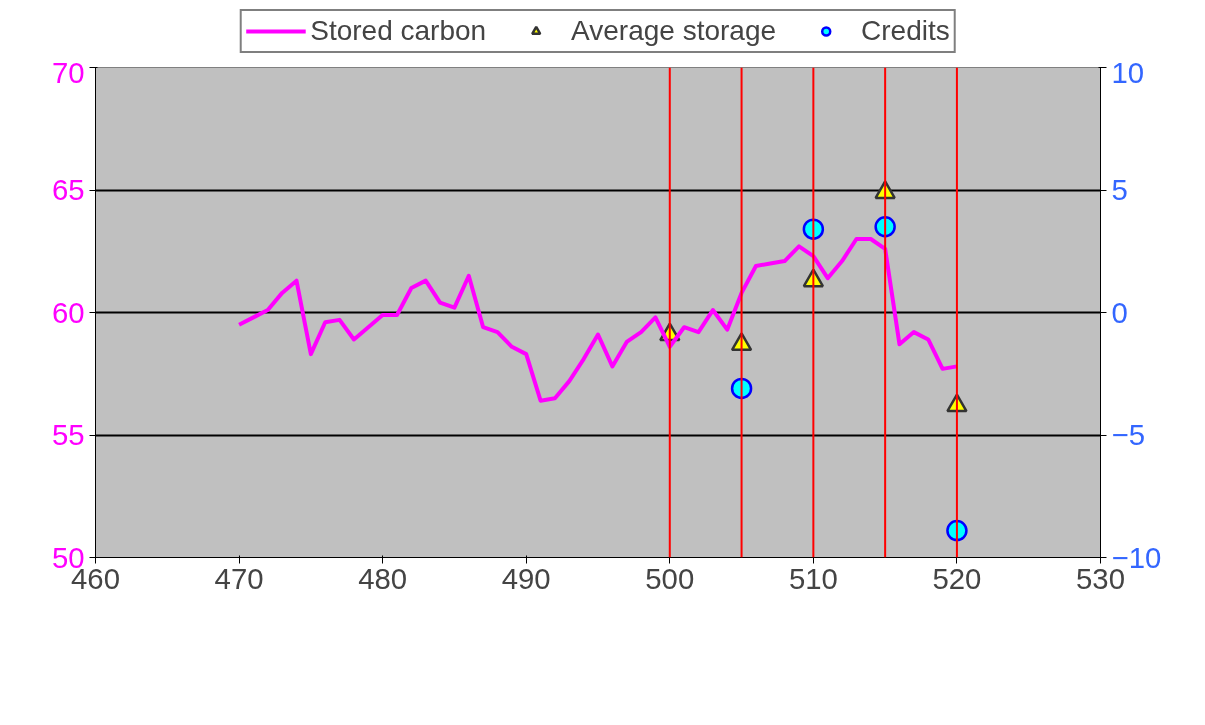  What do you see at coordinates (68, 189) in the screenshot?
I see `y-tick-label: 65` at bounding box center [68, 189].